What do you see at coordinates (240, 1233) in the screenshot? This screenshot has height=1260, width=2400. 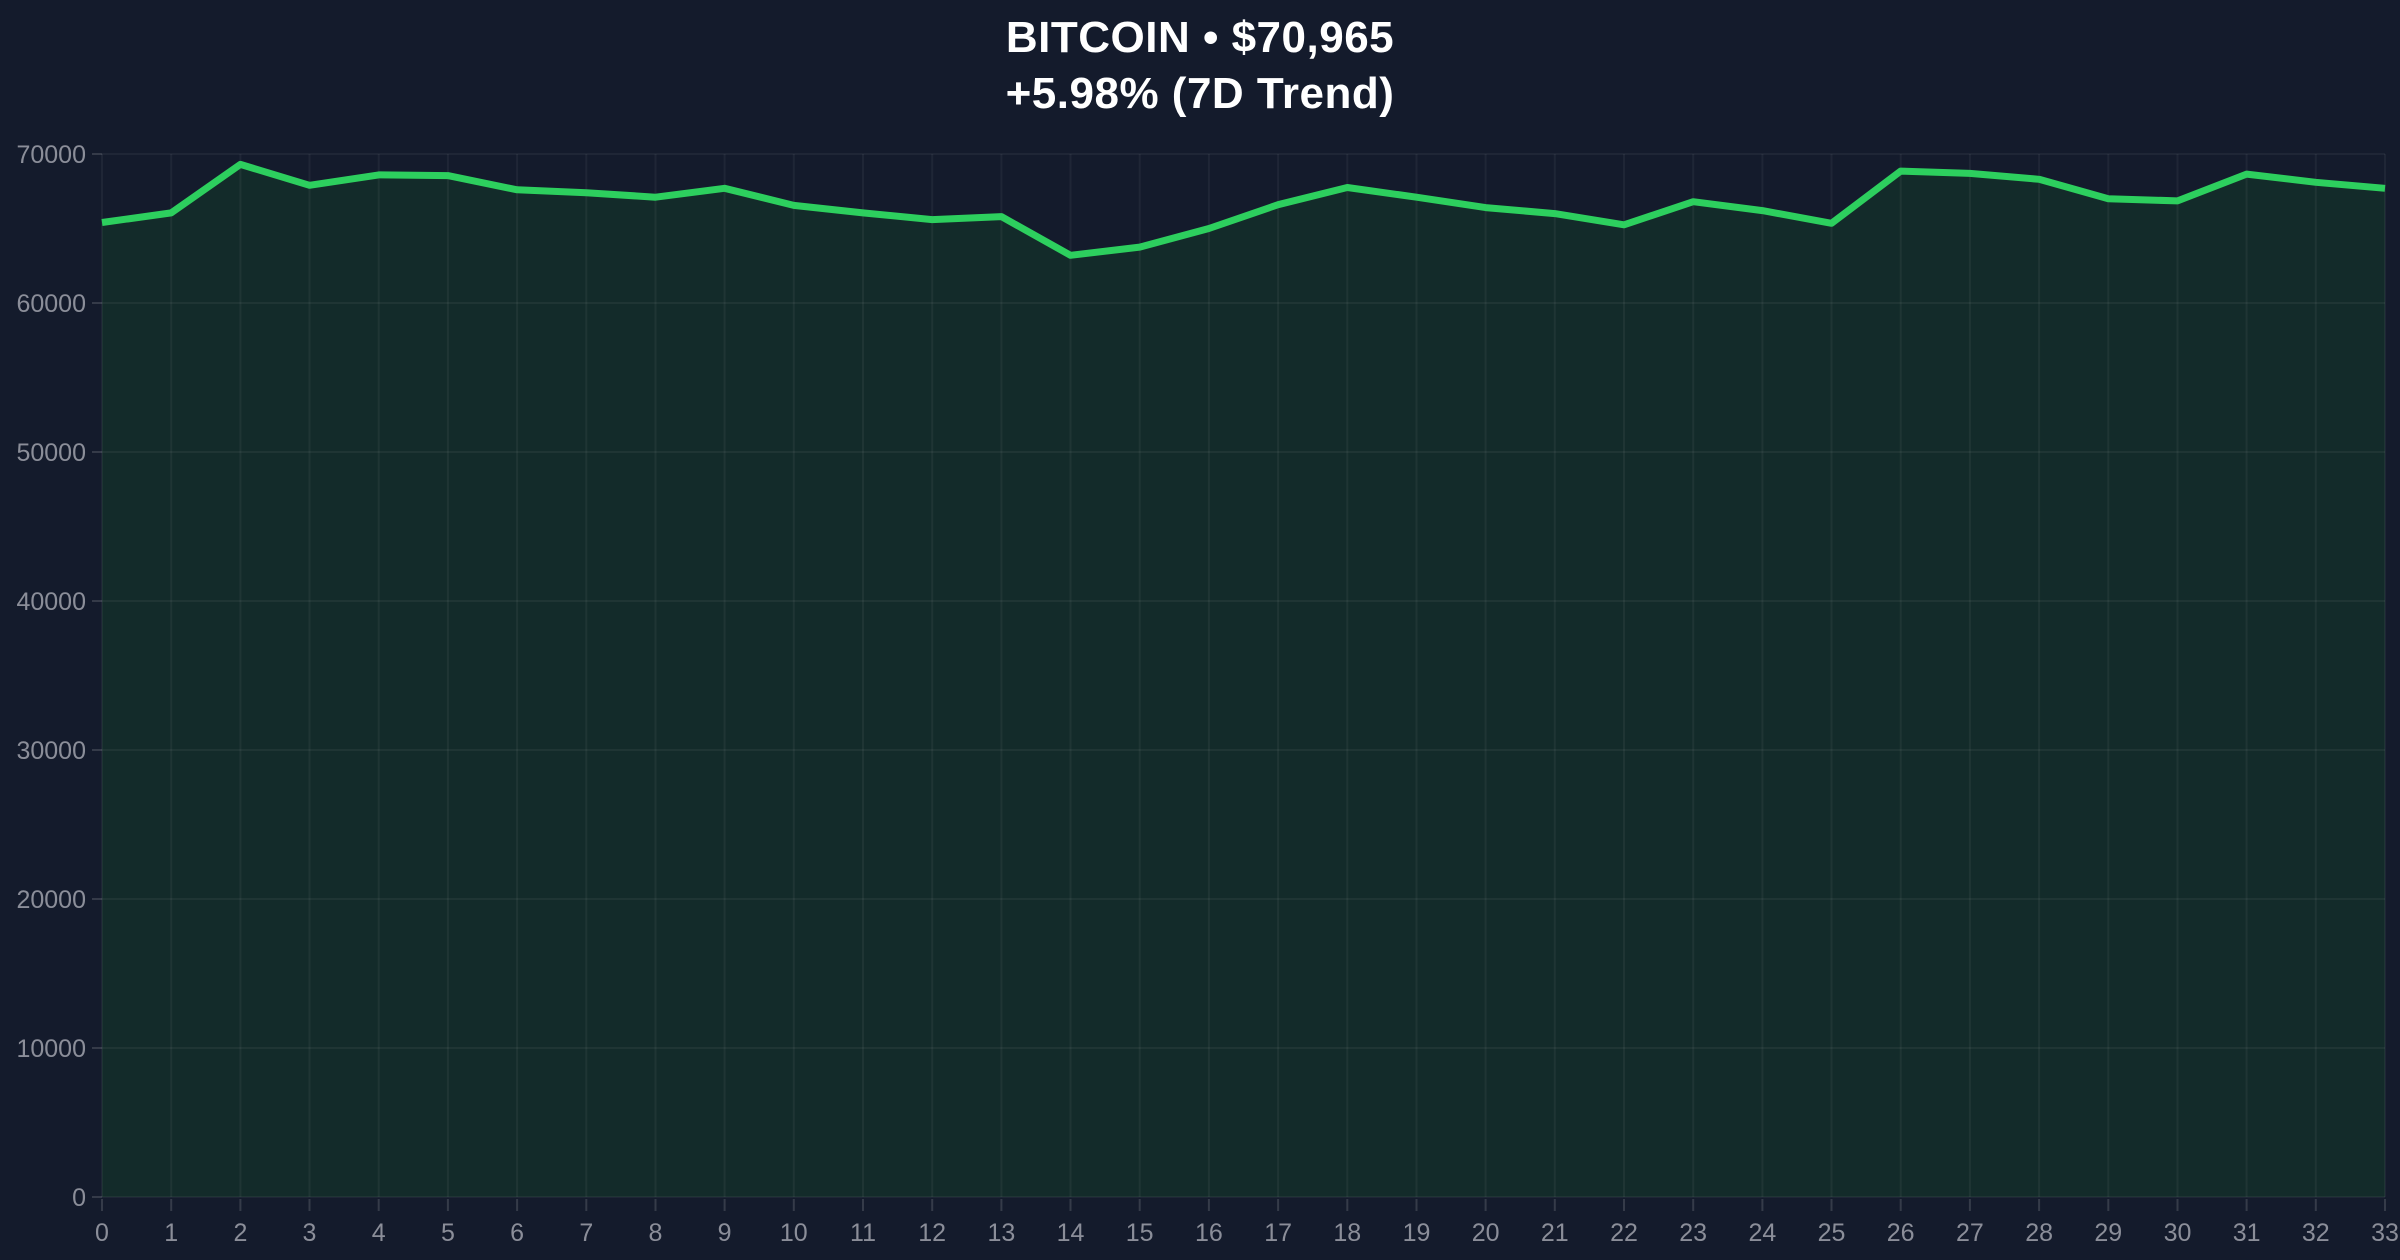 I see `x-axis-label: 2` at bounding box center [240, 1233].